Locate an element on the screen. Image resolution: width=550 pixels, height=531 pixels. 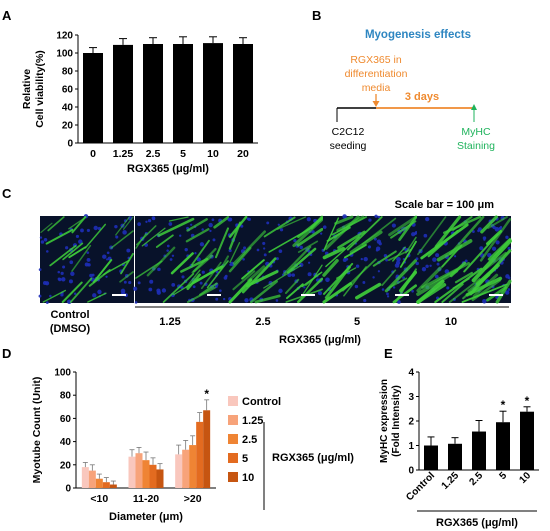
e-y-tick-label: 0 is located at coordinates (411, 471).